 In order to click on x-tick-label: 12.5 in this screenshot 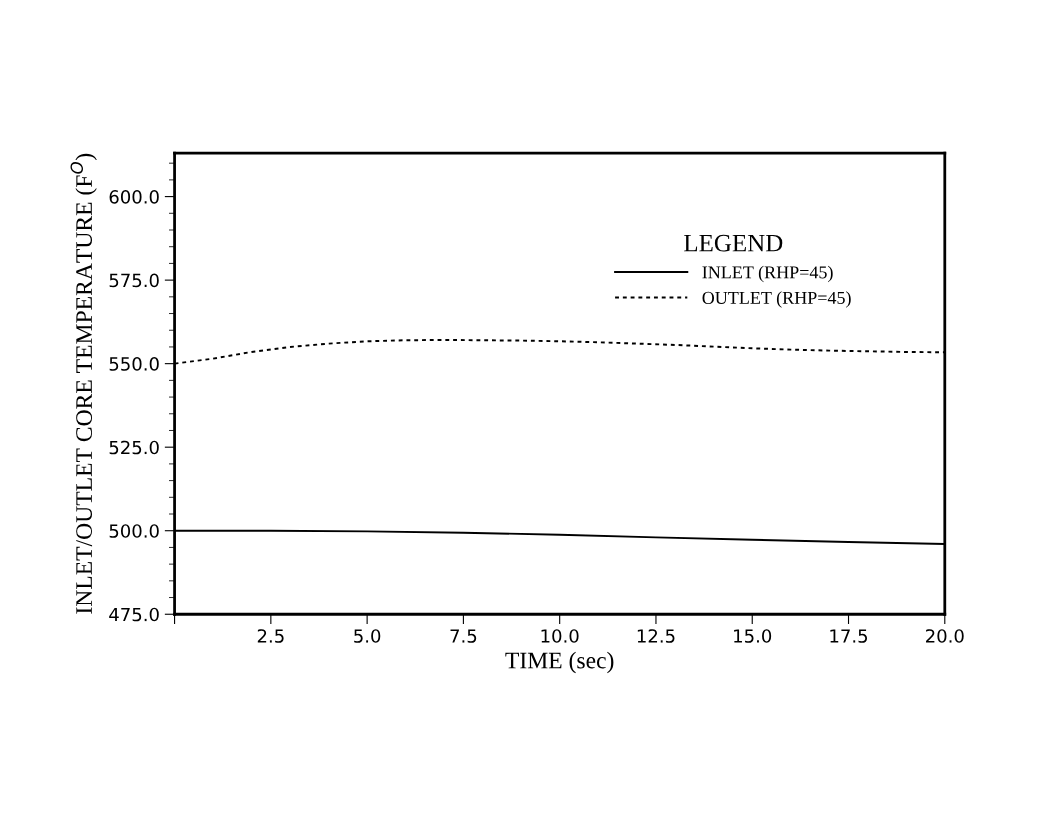, I will do `click(656, 636)`.